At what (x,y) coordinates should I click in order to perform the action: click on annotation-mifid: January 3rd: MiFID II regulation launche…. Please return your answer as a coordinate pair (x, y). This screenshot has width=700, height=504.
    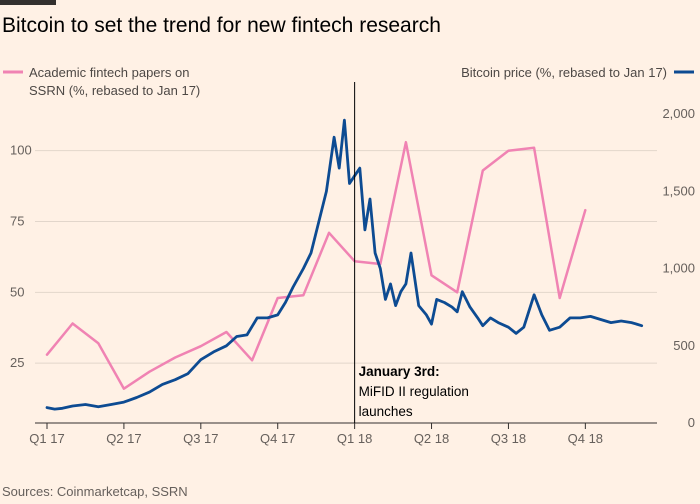
    Looking at the image, I should click on (411, 252).